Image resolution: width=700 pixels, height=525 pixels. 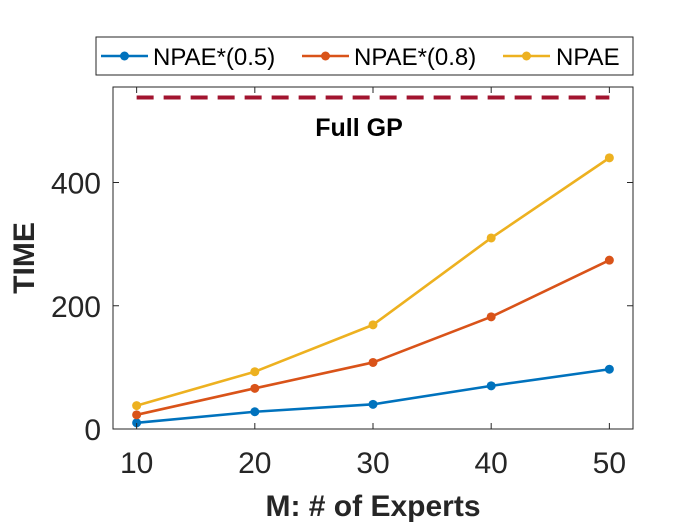 I want to click on y-tick-label-400: 400, so click(x=76, y=184).